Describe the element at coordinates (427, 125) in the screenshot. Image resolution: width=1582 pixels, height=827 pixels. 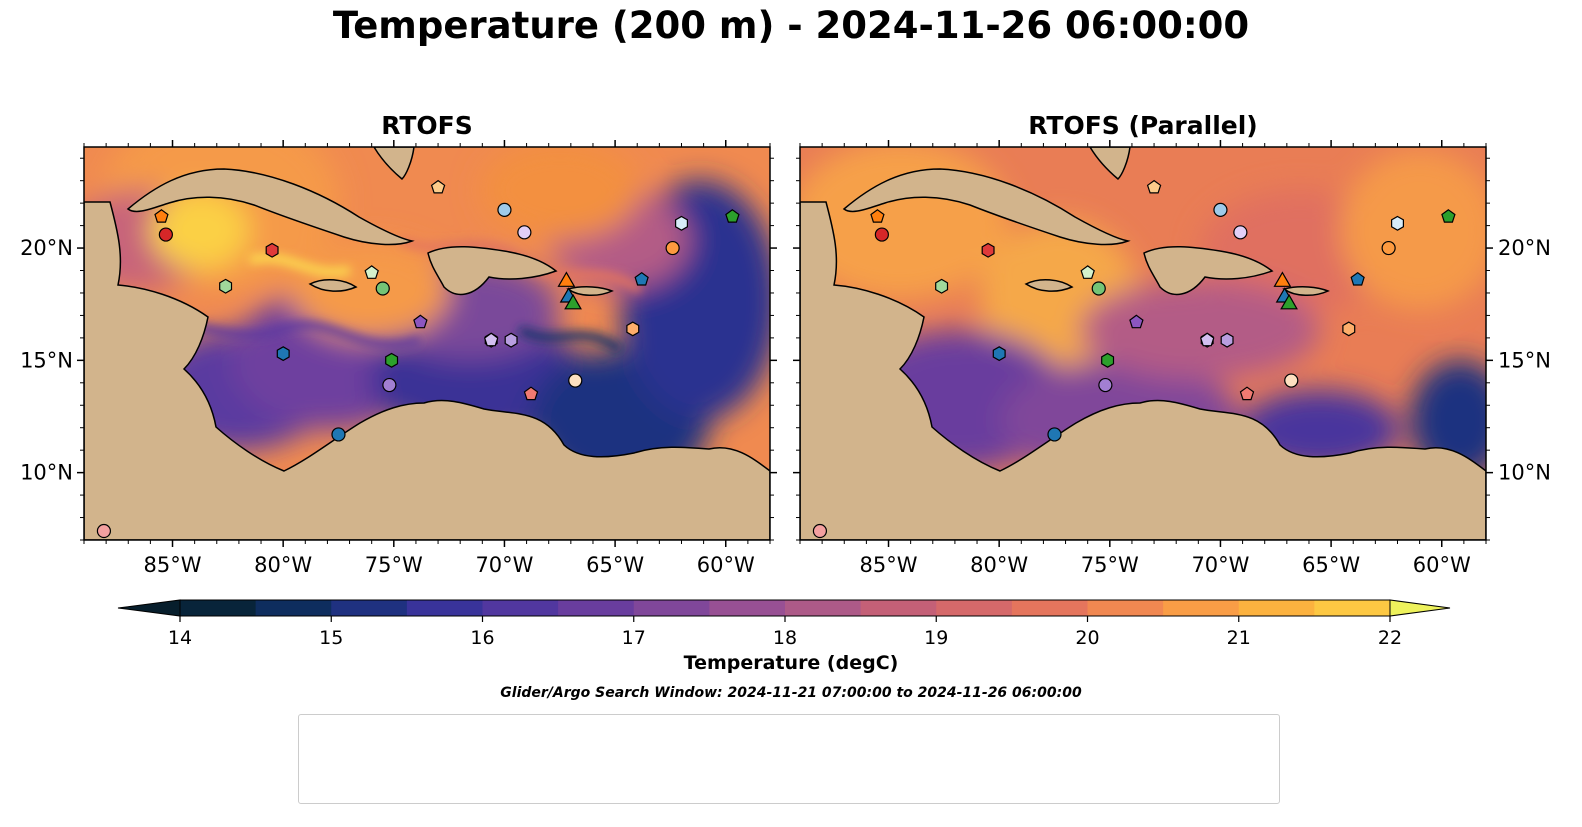
I see `panel-title-rtofs: RTOFS` at that location.